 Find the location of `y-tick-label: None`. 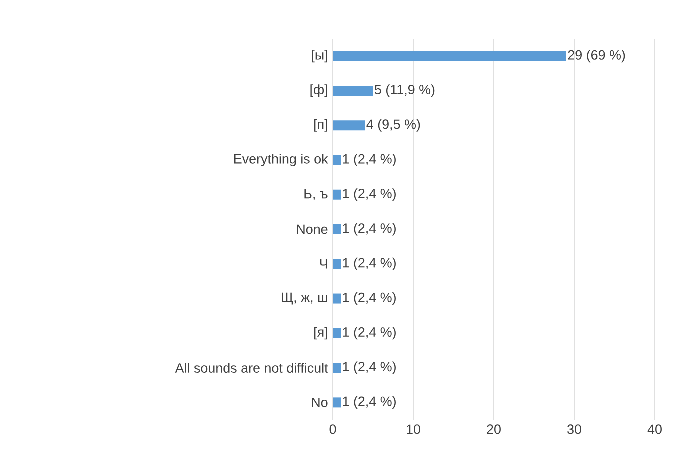

y-tick-label: None is located at coordinates (312, 229).